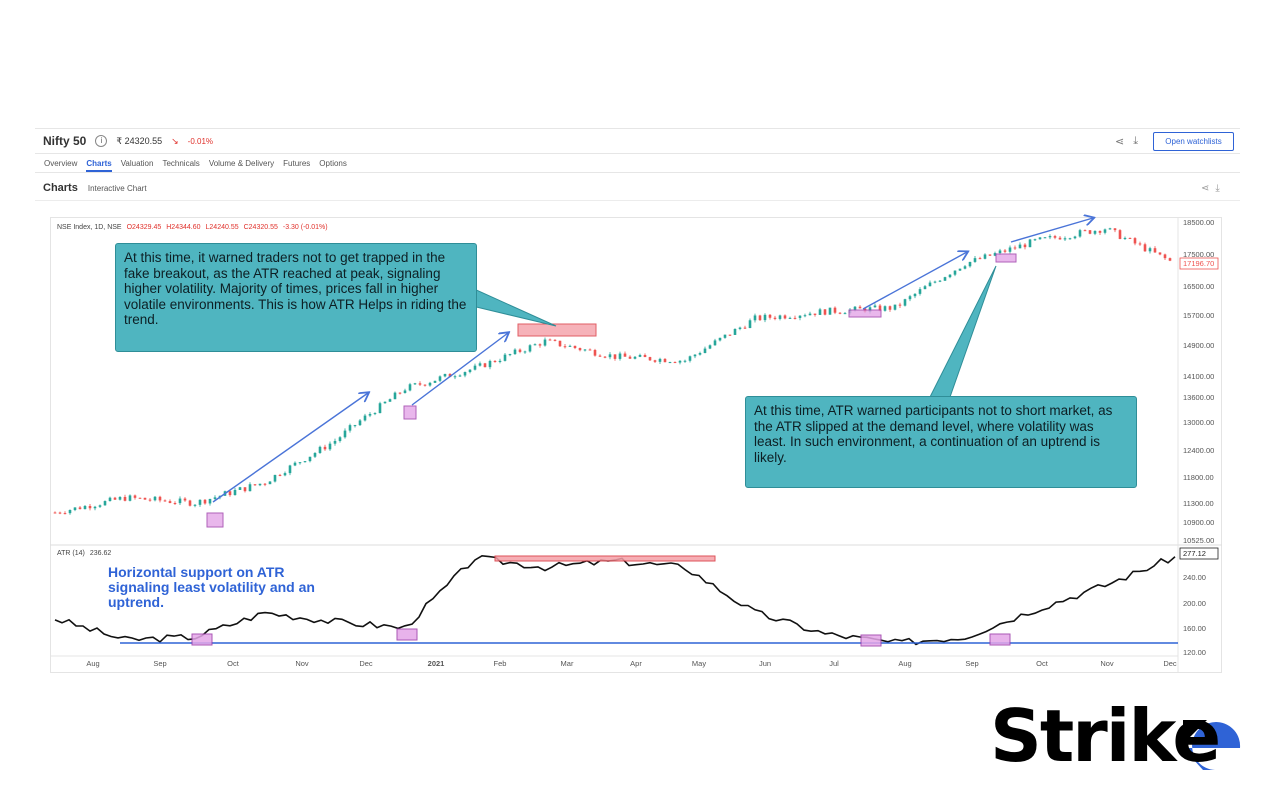 The width and height of the screenshot is (1280, 800). Describe the element at coordinates (1194, 652) in the screenshot. I see `atr-tick-label: 120.00` at that location.